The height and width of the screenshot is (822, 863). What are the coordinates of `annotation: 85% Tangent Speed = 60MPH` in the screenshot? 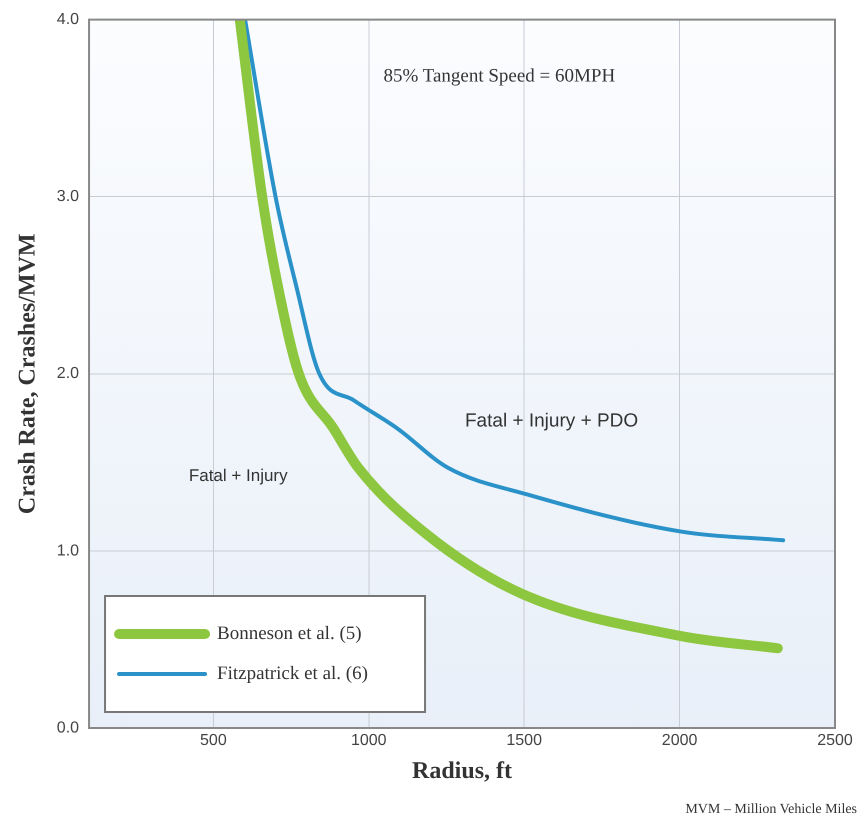 It's located at (499, 75).